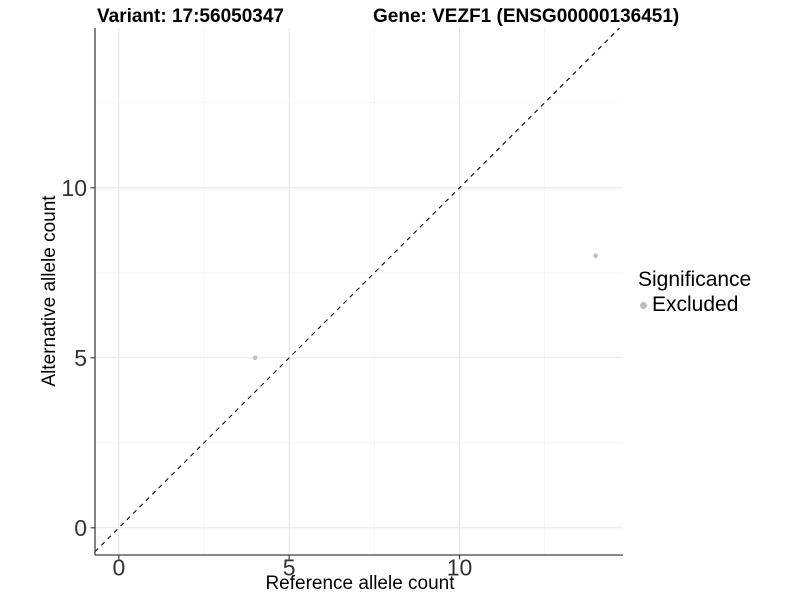  What do you see at coordinates (190, 16) in the screenshot?
I see `variant-title: Variant: 17:56050347` at bounding box center [190, 16].